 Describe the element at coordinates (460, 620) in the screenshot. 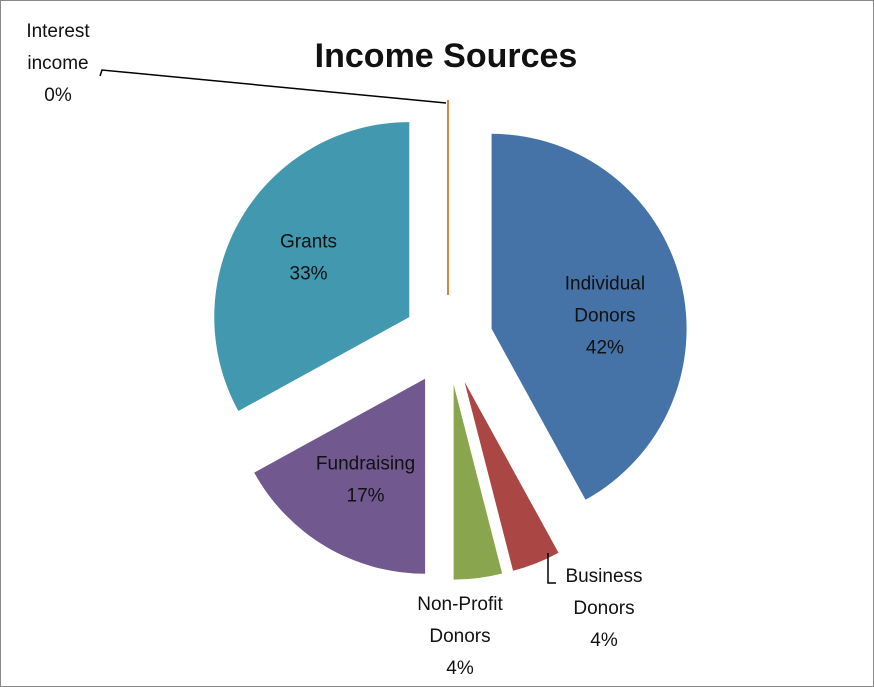

I see `slice-label: Non-Profit Donors` at that location.